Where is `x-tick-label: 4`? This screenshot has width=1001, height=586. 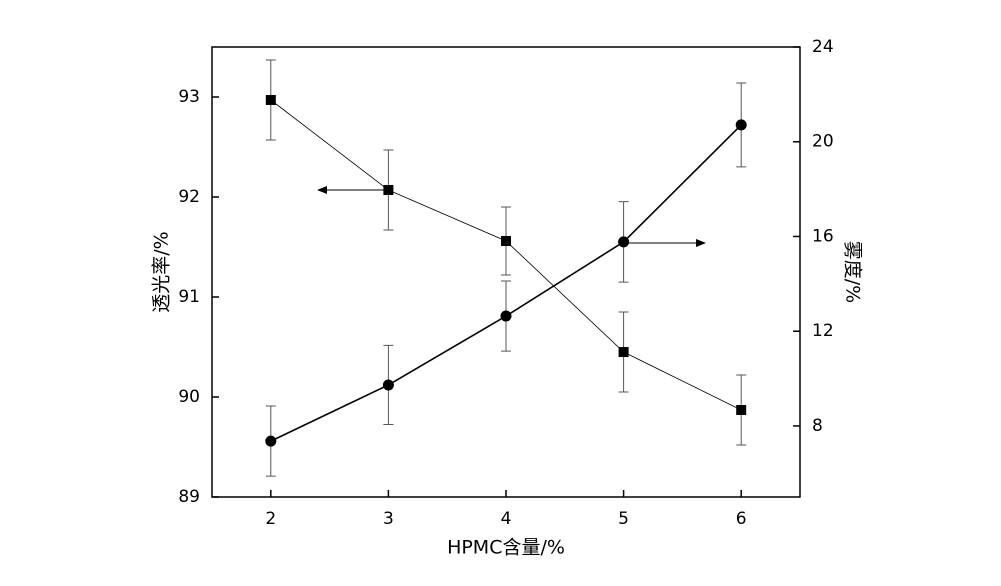
x-tick-label: 4 is located at coordinates (506, 519).